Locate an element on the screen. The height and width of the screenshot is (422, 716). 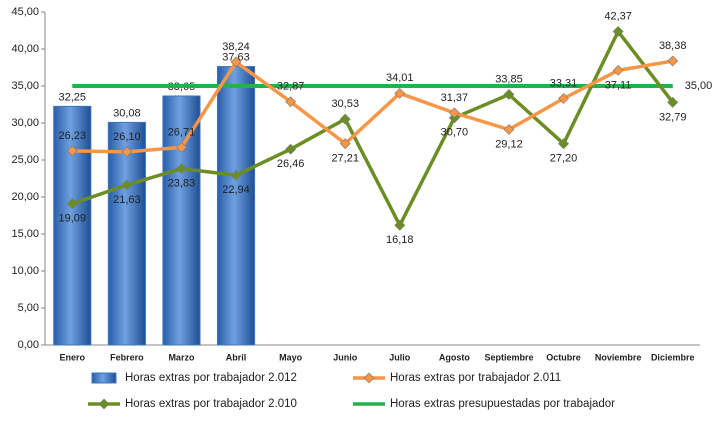
y-tick-label: 10,00 is located at coordinates (25, 271).